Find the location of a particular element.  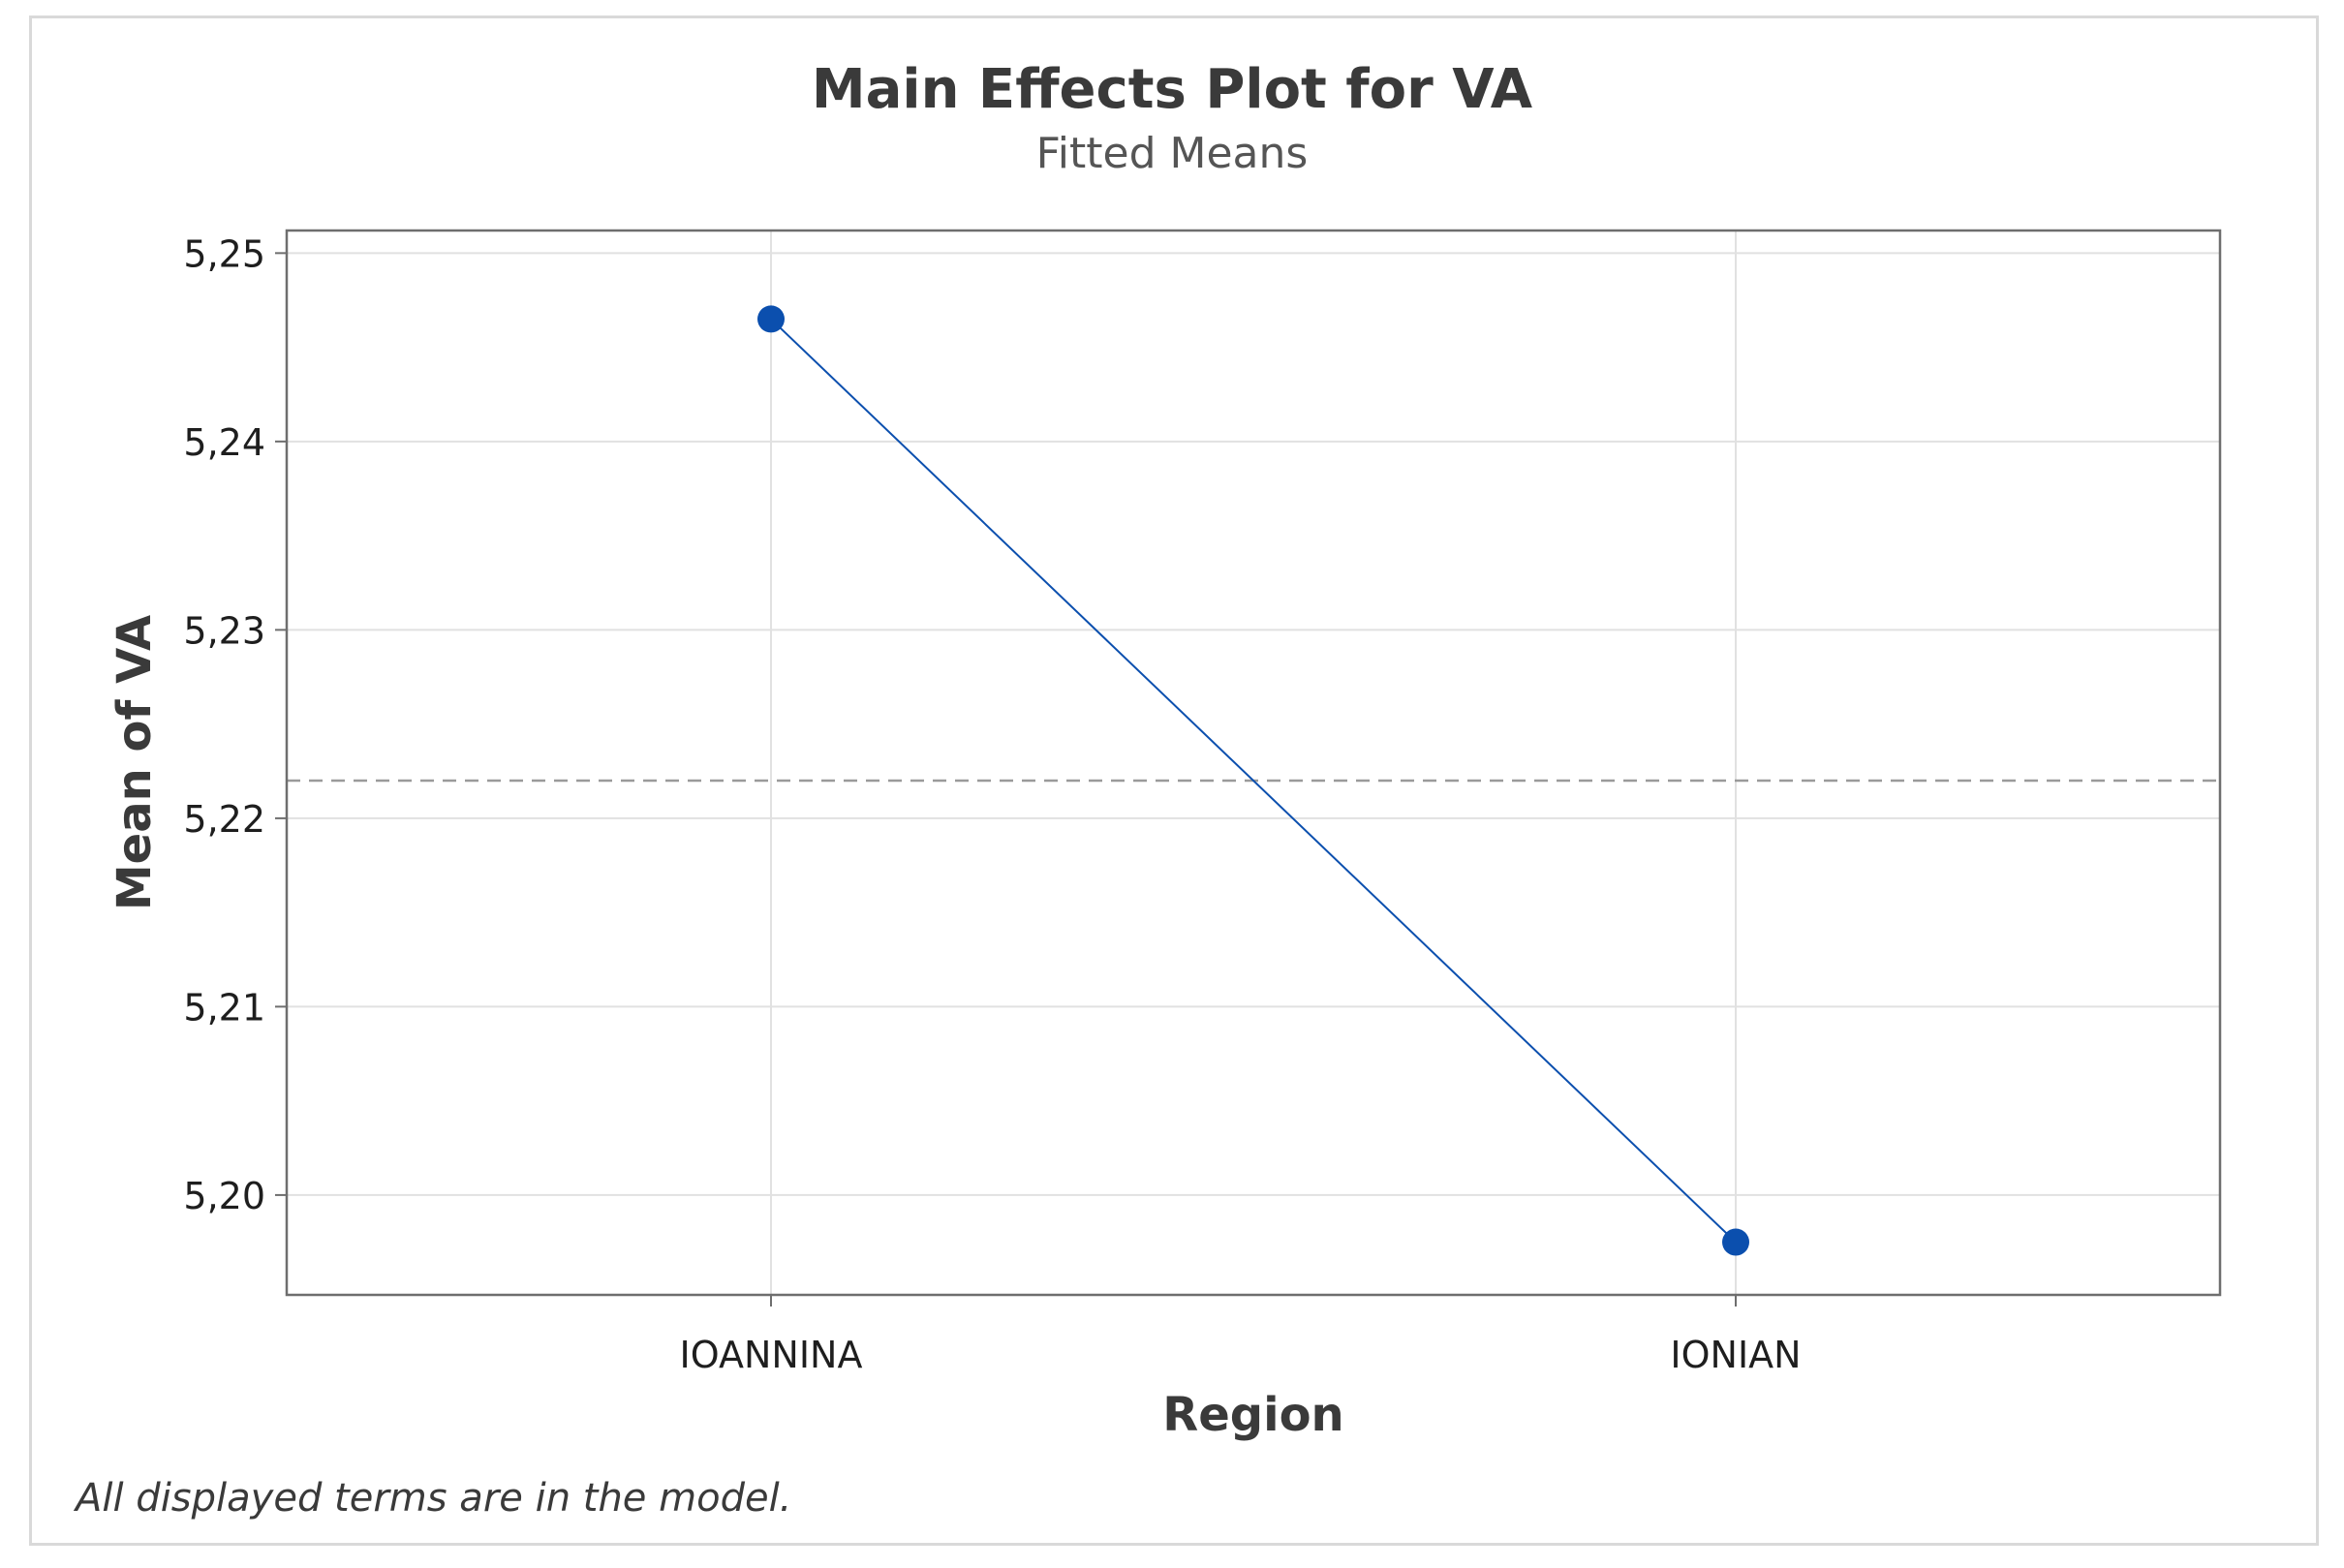

x-tick-label: IOANNINA is located at coordinates (771, 1355).